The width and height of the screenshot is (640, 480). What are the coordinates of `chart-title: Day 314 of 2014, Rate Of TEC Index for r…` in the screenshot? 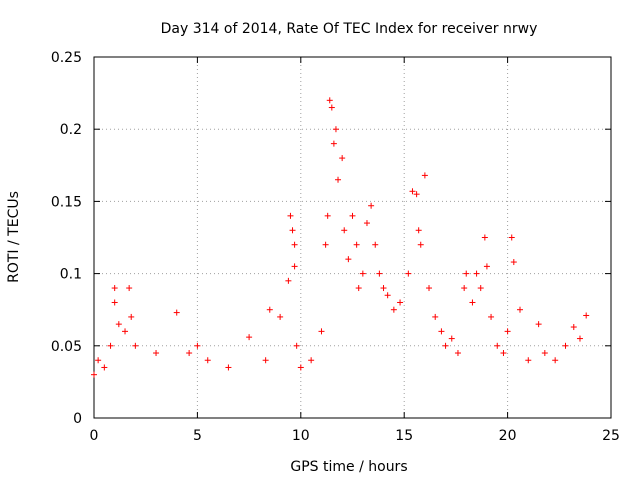 It's located at (349, 29).